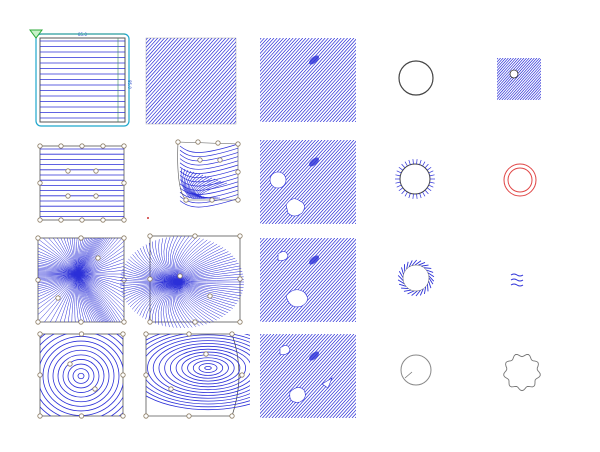 This screenshot has width=600, height=452. I want to click on start-marker-icon, so click(36, 34).